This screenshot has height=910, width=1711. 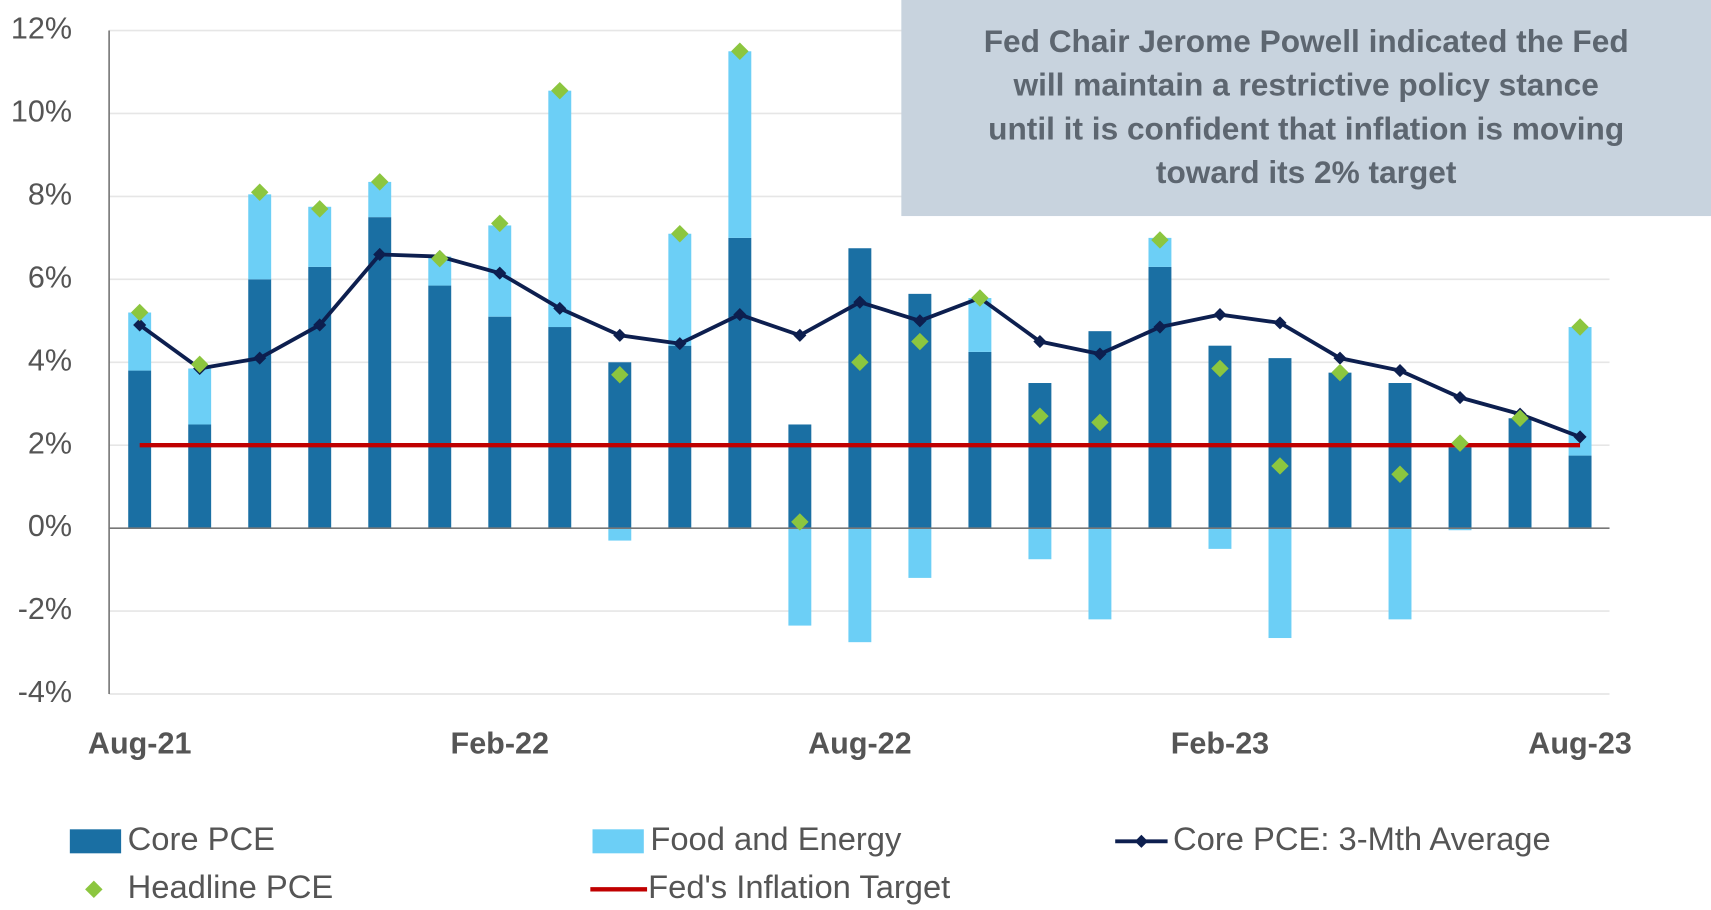 I want to click on y-tick-label: 6%, so click(x=50, y=277).